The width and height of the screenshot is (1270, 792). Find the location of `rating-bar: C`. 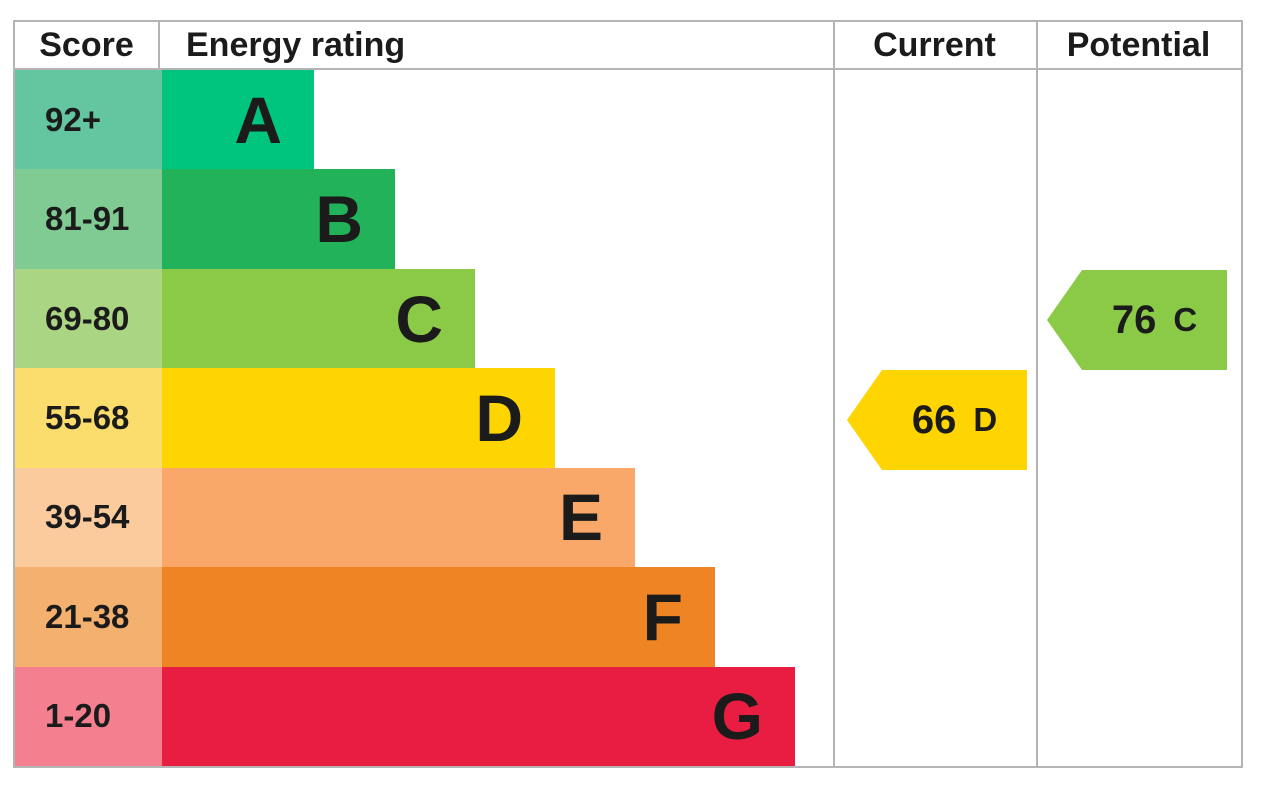

rating-bar: C is located at coordinates (318, 318).